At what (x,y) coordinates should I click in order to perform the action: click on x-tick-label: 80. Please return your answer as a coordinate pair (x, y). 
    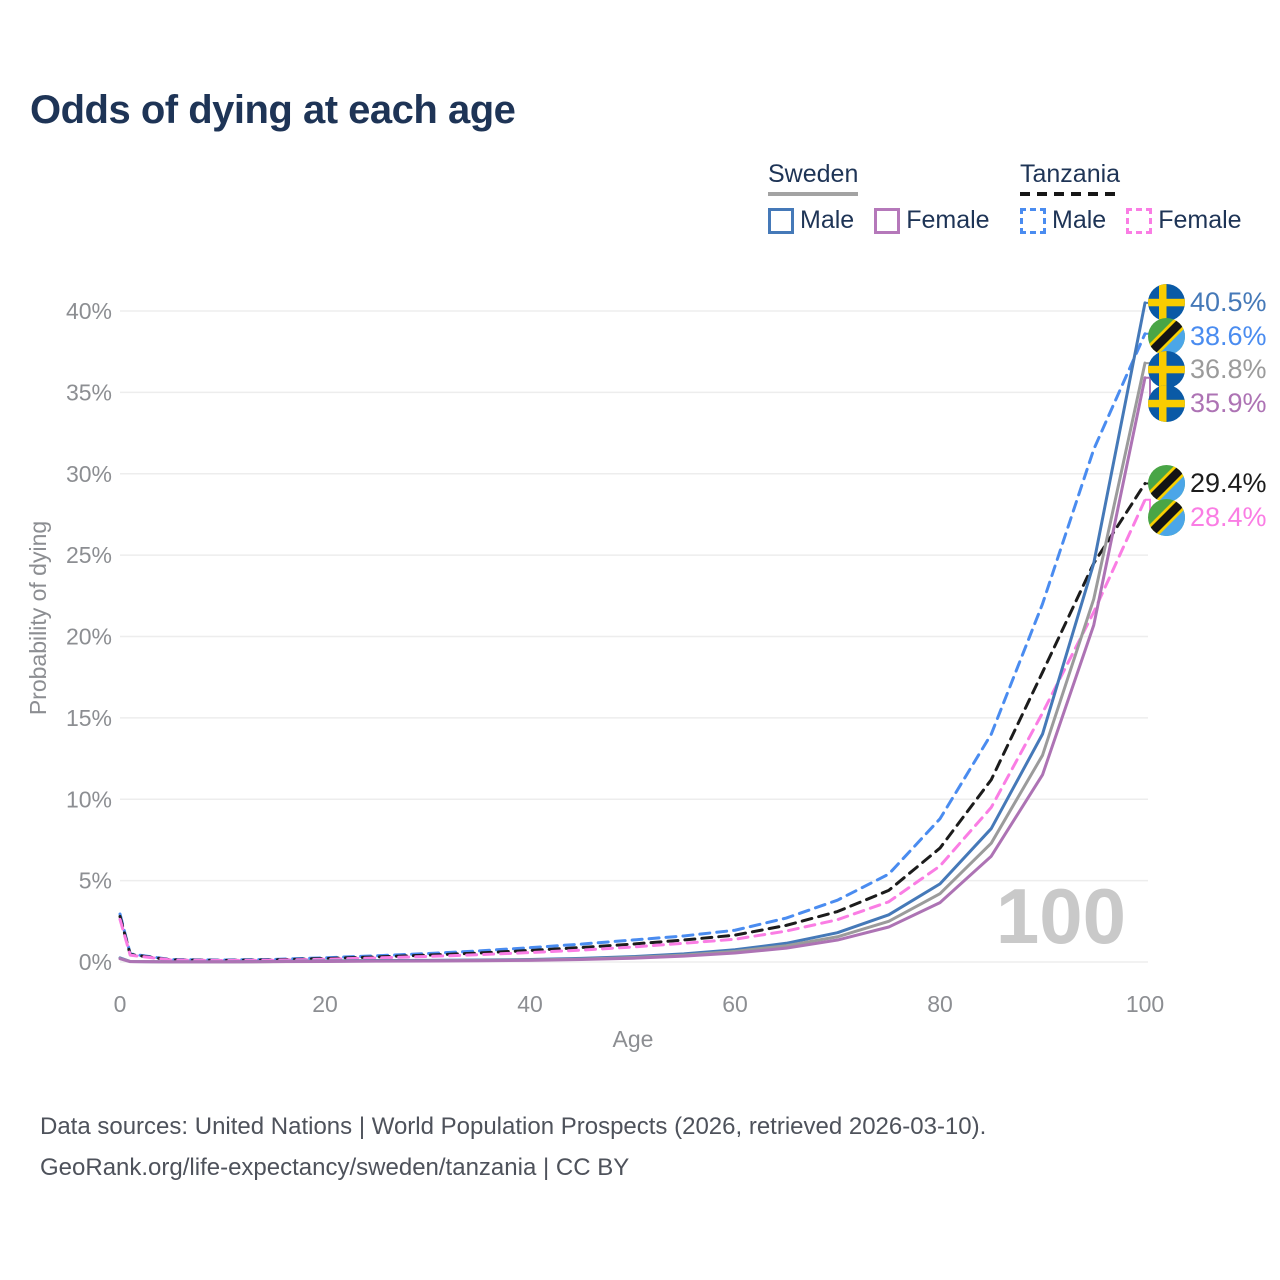
    Looking at the image, I should click on (940, 1004).